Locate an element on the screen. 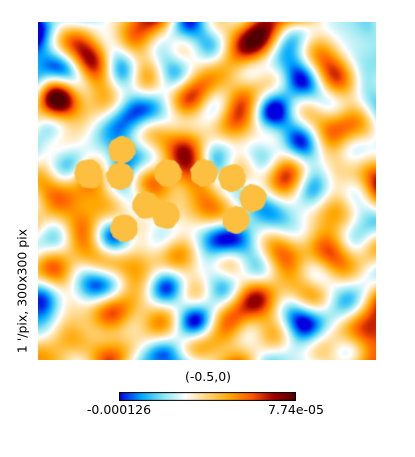  colorbar-min-label: -0.000126 is located at coordinates (119, 409).